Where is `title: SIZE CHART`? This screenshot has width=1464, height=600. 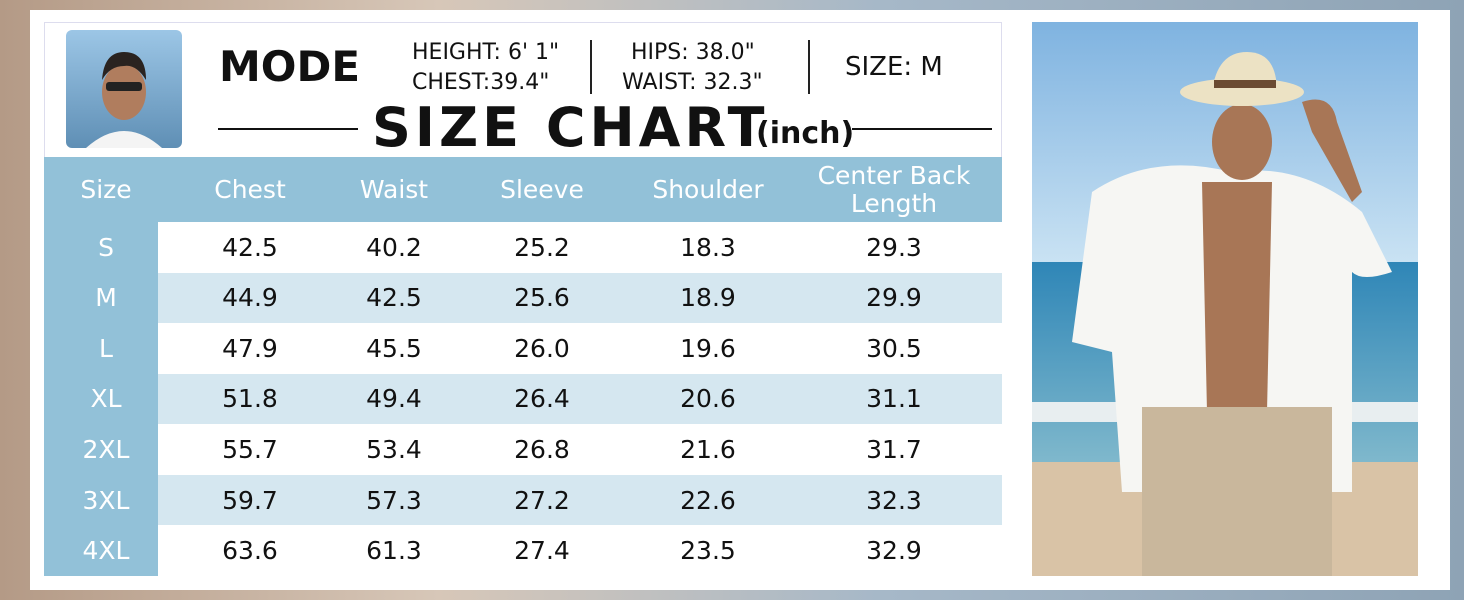
title: SIZE CHART is located at coordinates (570, 127).